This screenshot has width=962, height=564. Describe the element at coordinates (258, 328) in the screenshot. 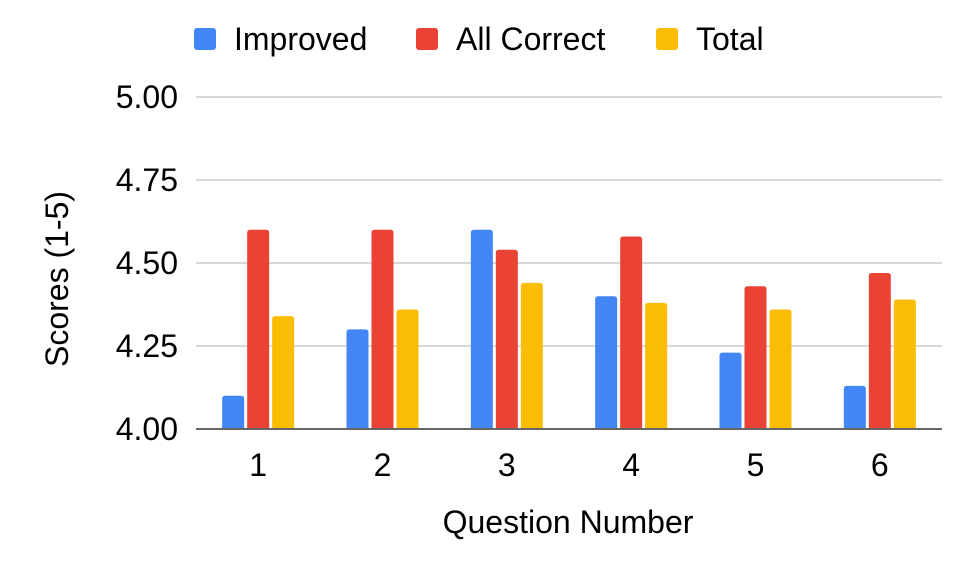

I see `bar-all-correct-q1` at that location.